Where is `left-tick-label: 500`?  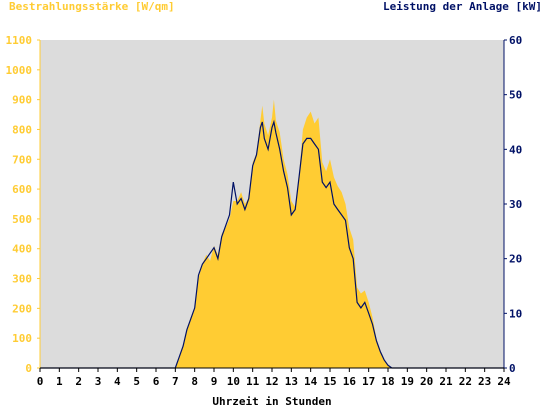
left-tick-label: 500 is located at coordinates (22, 219).